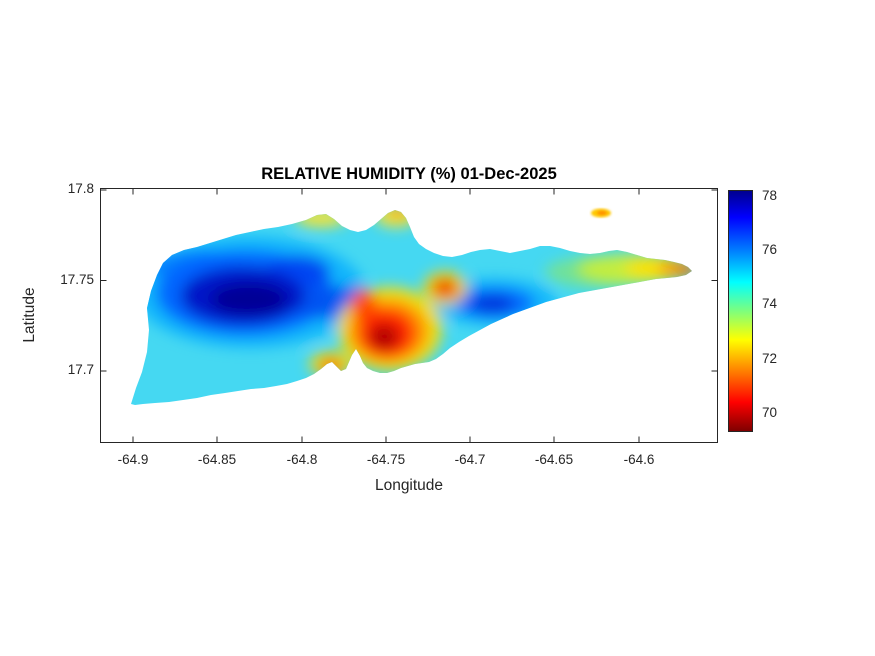 Image resolution: width=875 pixels, height=656 pixels. What do you see at coordinates (409, 174) in the screenshot?
I see `plot-title: RELATIVE HUMIDITY (%) 01-Dec-2025` at bounding box center [409, 174].